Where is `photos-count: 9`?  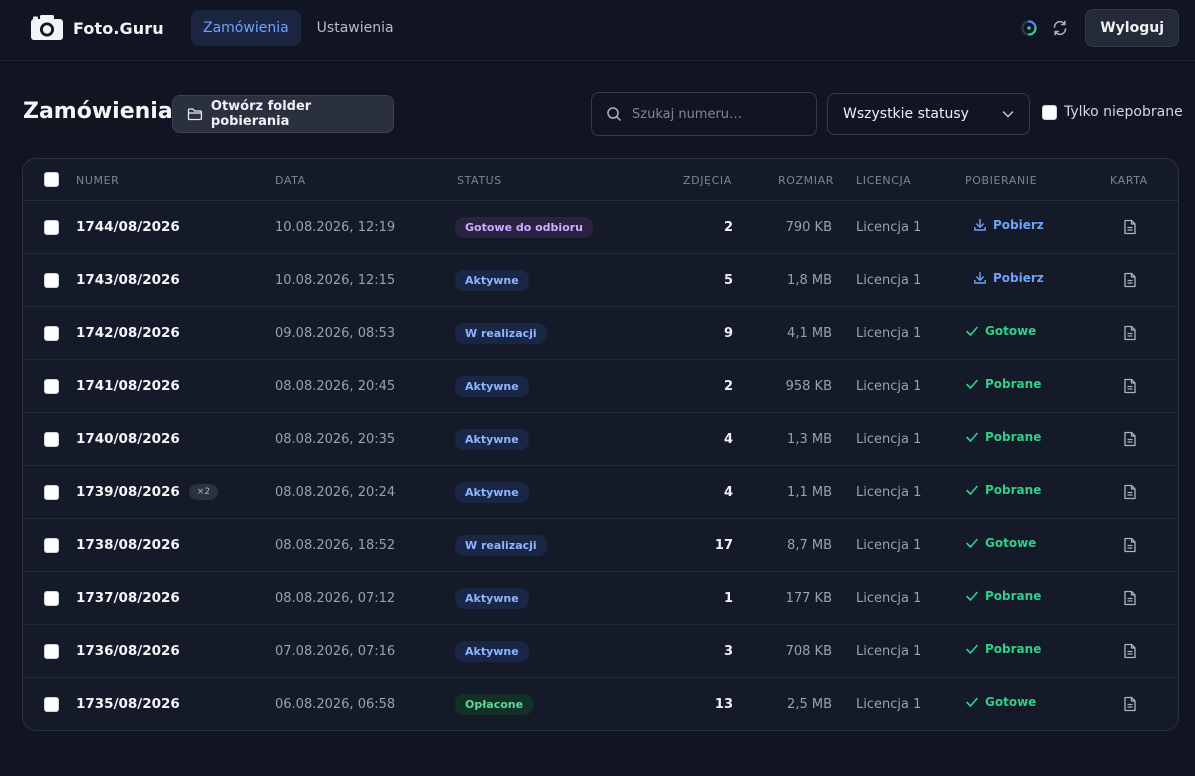 photos-count: 9 is located at coordinates (728, 333).